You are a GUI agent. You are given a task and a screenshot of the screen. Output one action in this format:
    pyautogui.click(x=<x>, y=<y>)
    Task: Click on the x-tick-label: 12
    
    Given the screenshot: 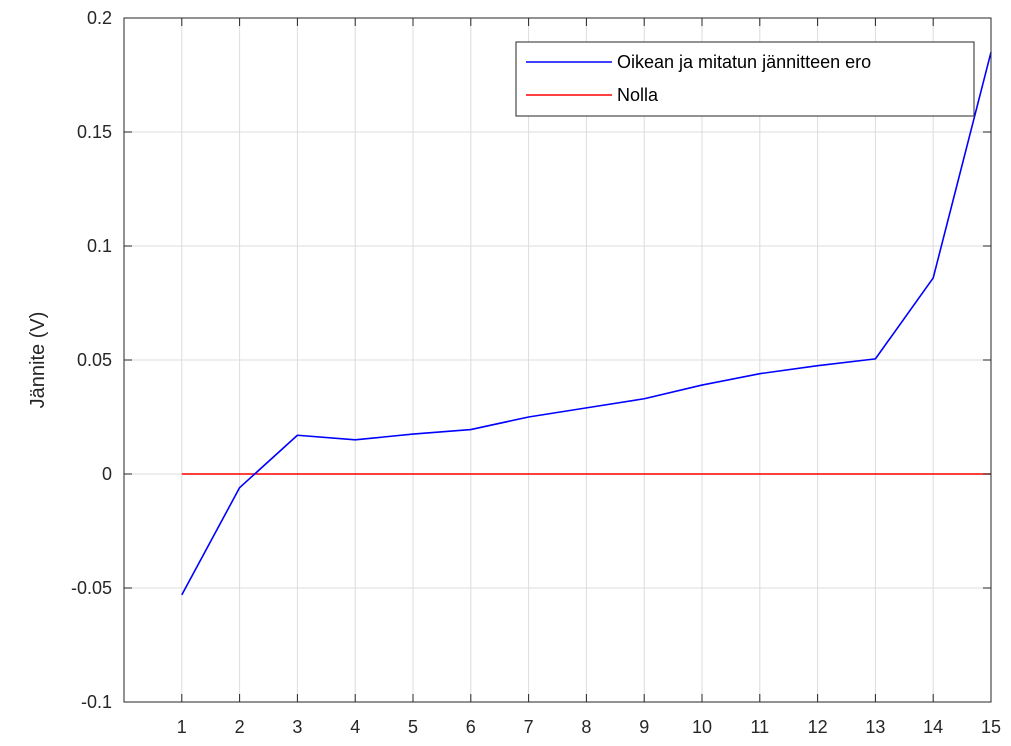 What is the action you would take?
    pyautogui.click(x=818, y=727)
    